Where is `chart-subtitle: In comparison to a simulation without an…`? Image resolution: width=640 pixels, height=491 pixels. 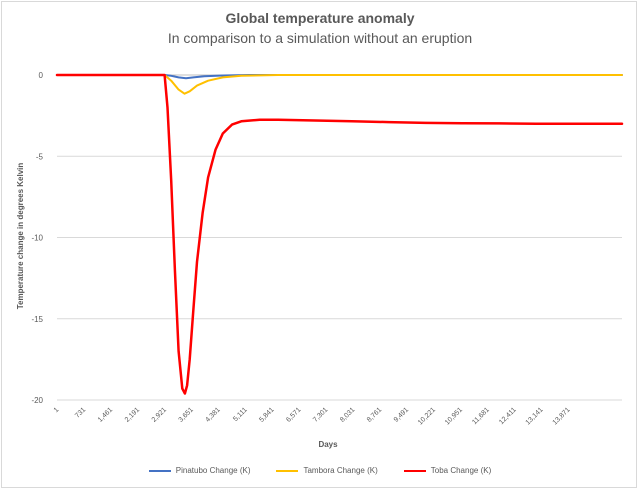 chart-subtitle: In comparison to a simulation without an… is located at coordinates (320, 38).